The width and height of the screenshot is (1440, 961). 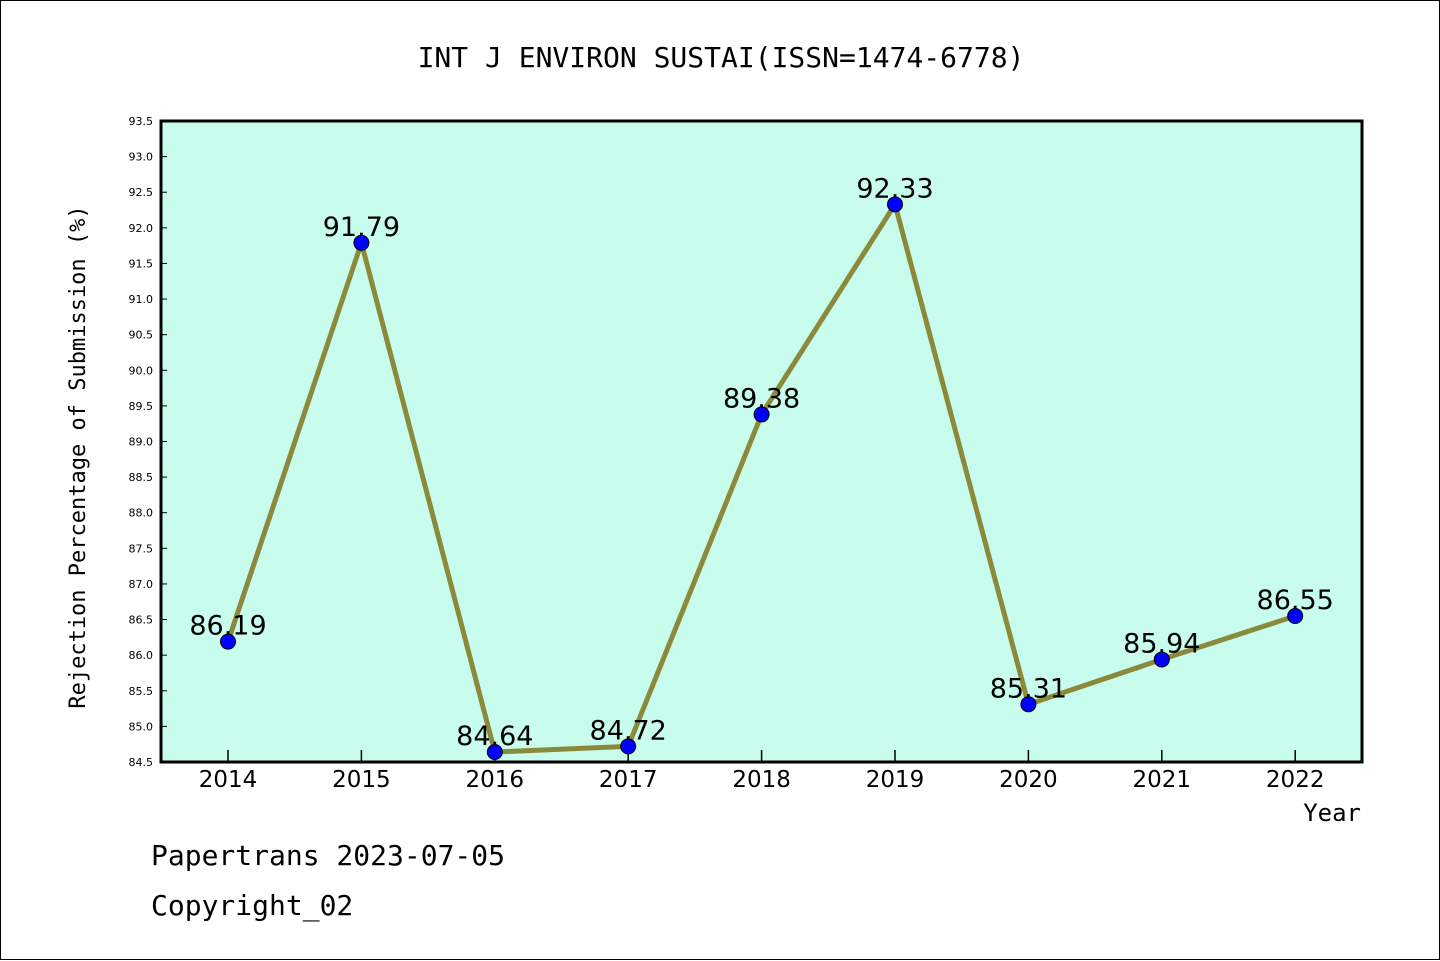 What do you see at coordinates (228, 780) in the screenshot?
I see `x-tick-label: 2014` at bounding box center [228, 780].